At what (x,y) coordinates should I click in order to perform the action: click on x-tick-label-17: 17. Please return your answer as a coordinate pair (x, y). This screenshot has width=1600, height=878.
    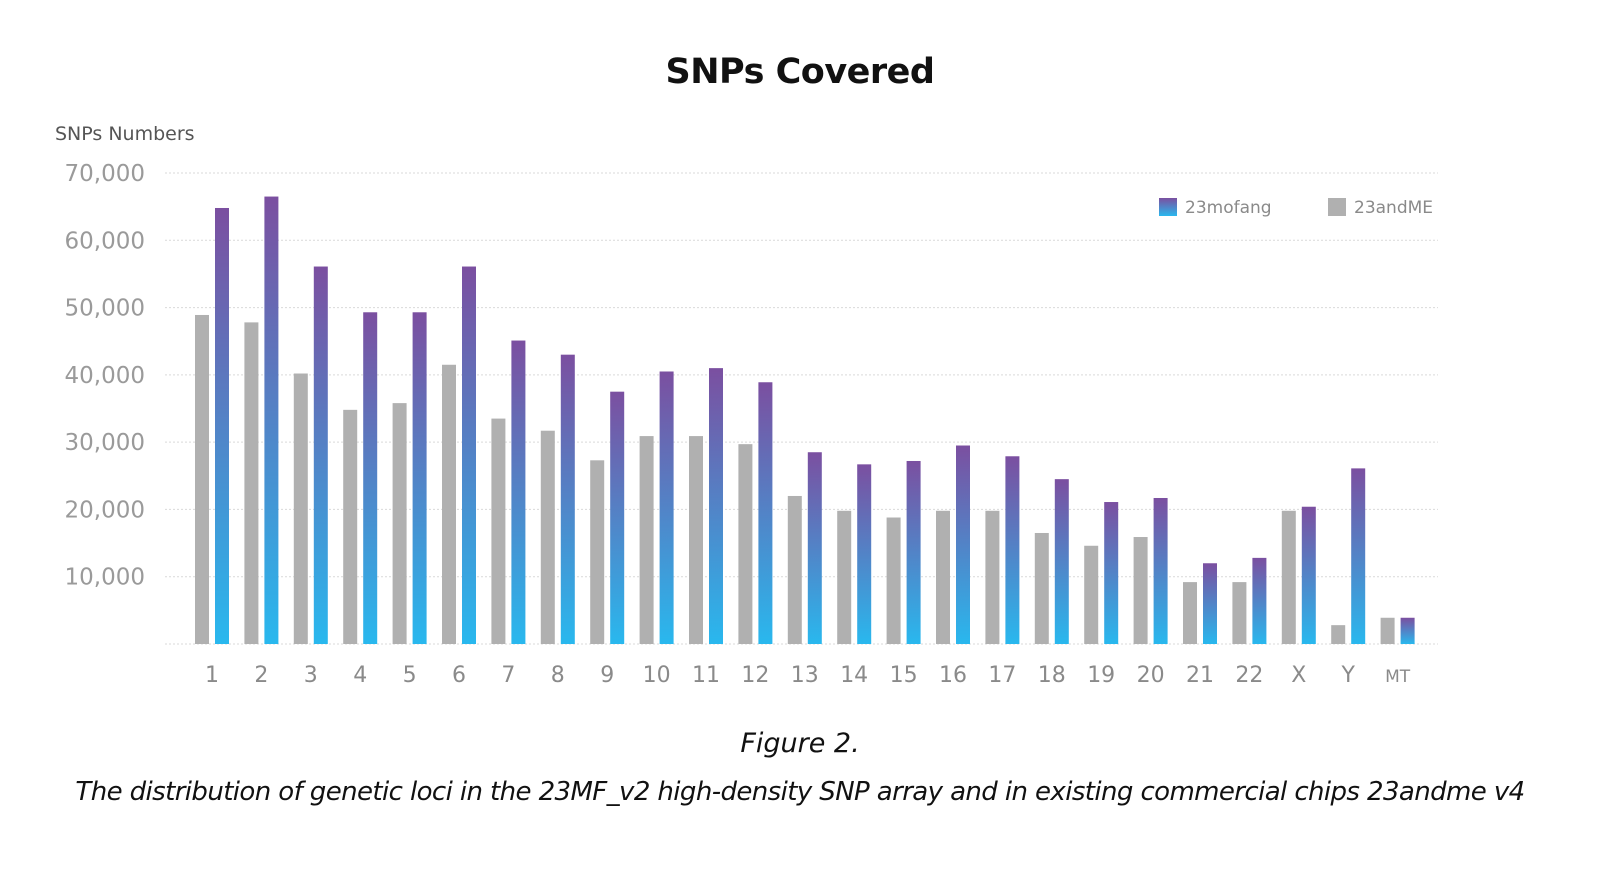
    Looking at the image, I should click on (1002, 675).